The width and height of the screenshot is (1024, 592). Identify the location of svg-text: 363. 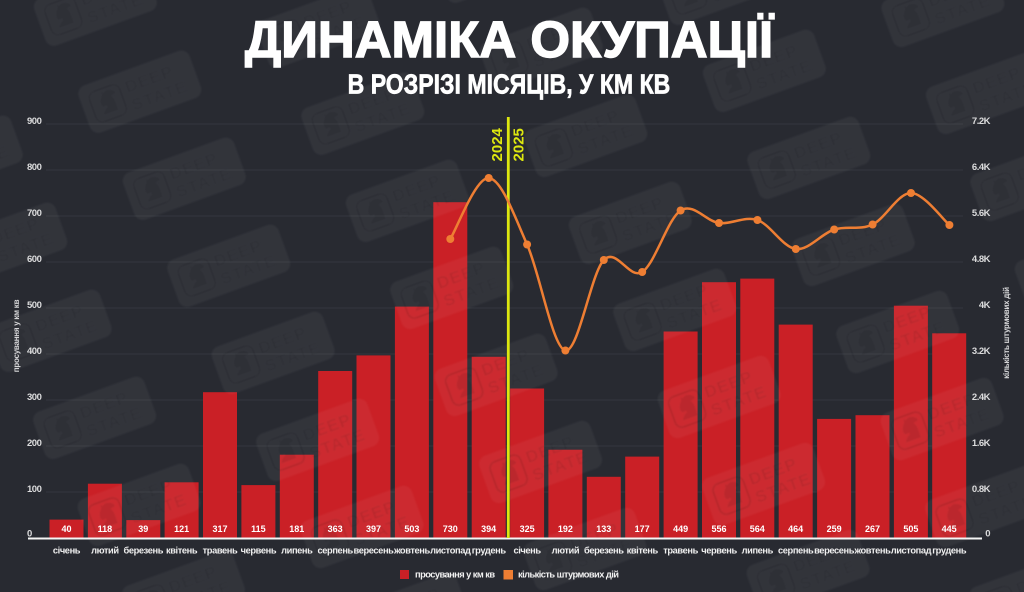
(335, 529).